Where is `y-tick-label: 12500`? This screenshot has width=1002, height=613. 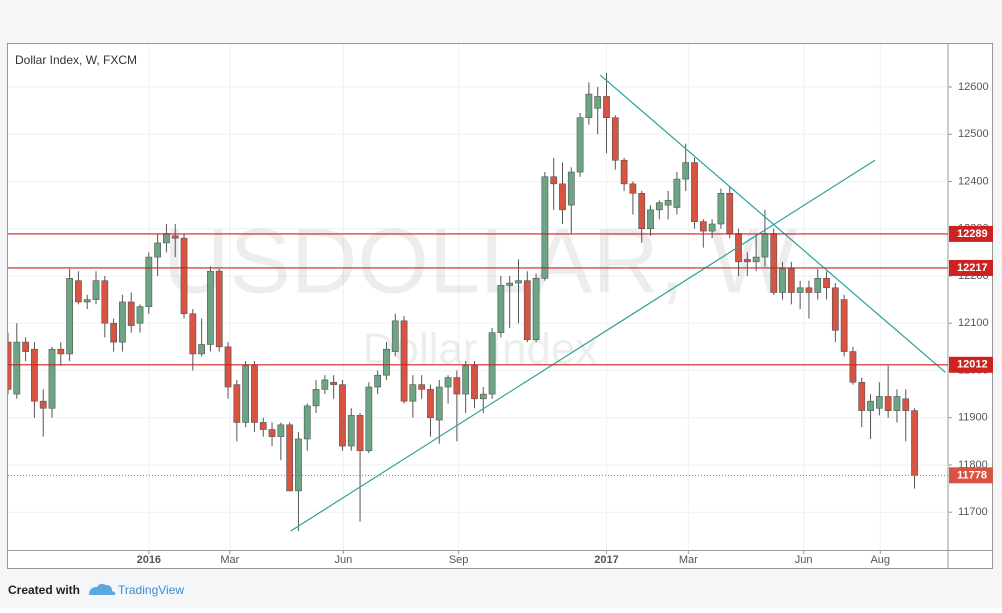 y-tick-label: 12500 is located at coordinates (973, 134).